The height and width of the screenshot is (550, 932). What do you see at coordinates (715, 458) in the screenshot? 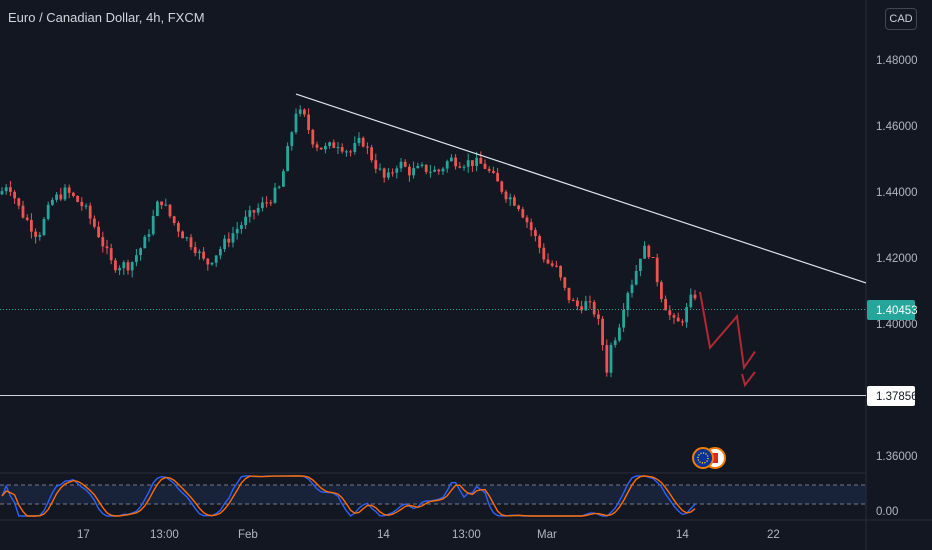
I see `ca-flag-leaf` at bounding box center [715, 458].